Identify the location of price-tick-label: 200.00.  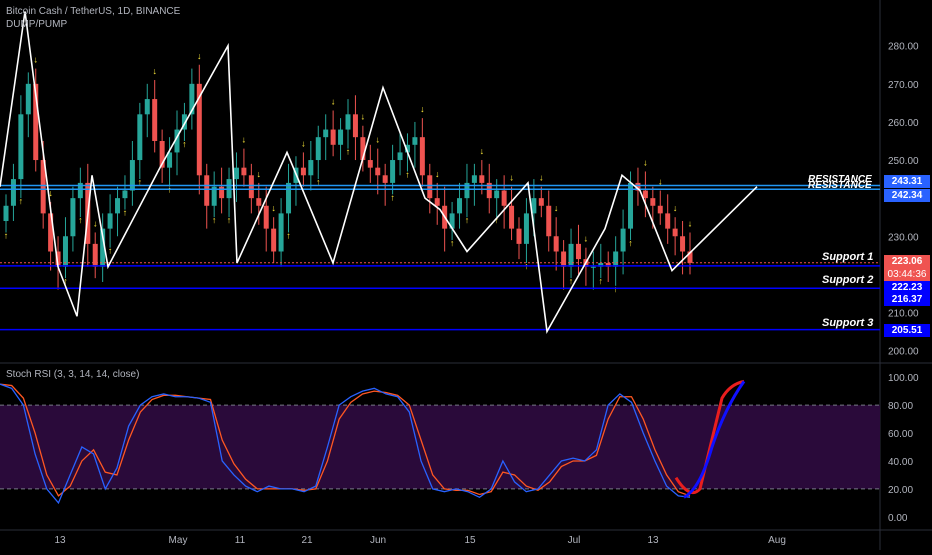
(903, 352).